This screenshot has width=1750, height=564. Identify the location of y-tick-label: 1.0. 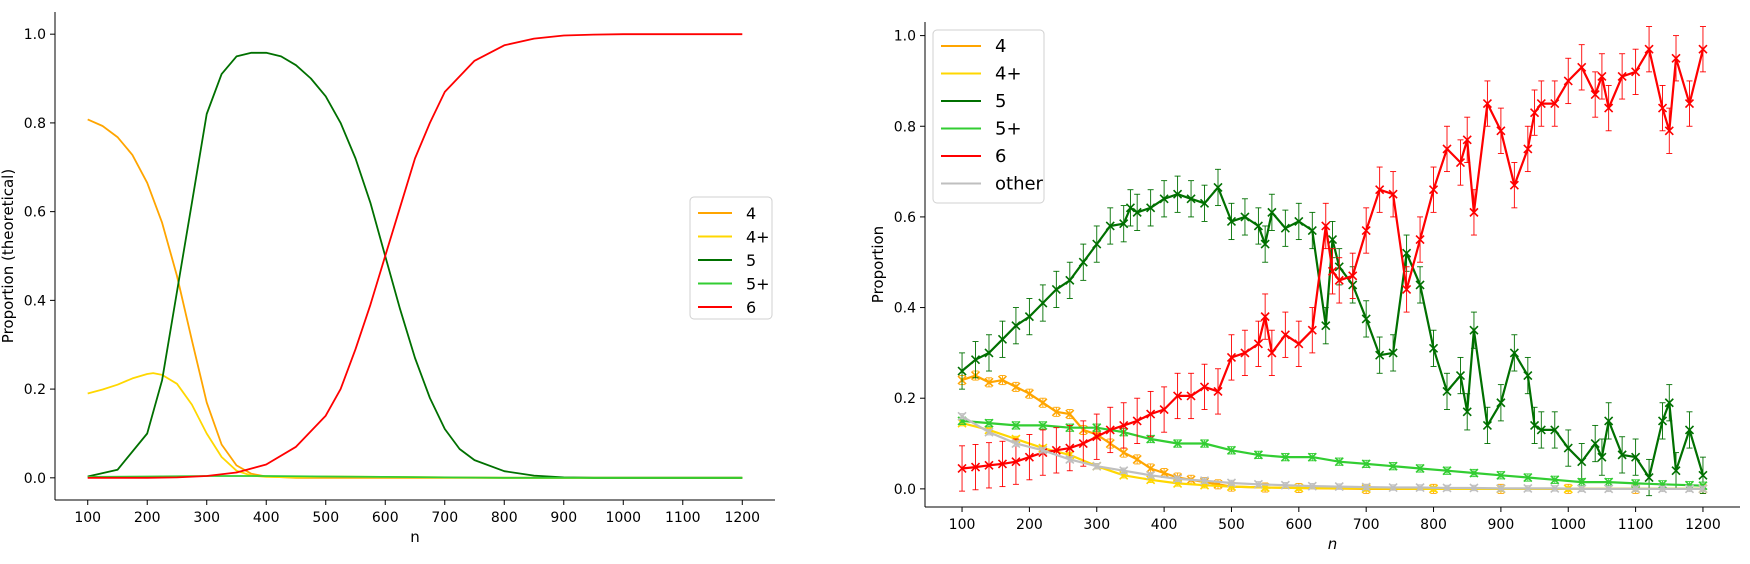
(35, 35).